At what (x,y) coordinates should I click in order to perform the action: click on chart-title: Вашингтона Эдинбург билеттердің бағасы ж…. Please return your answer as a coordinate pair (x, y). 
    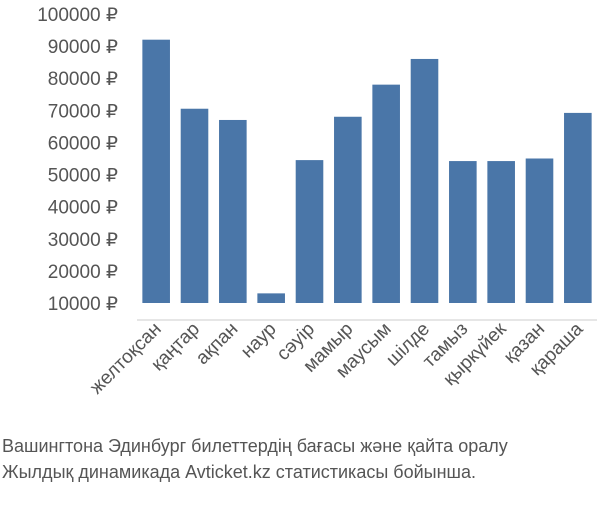
    Looking at the image, I should click on (255, 446).